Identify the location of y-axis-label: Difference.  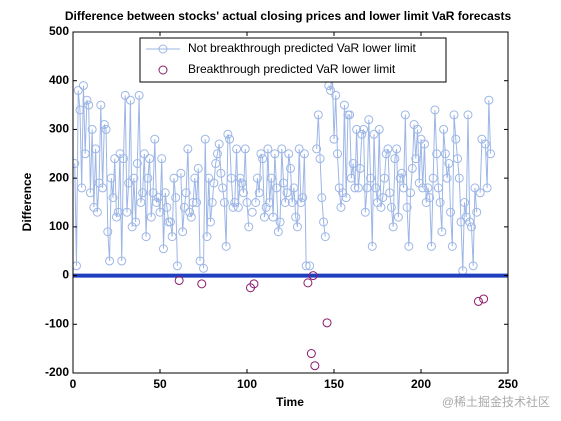
(27, 201).